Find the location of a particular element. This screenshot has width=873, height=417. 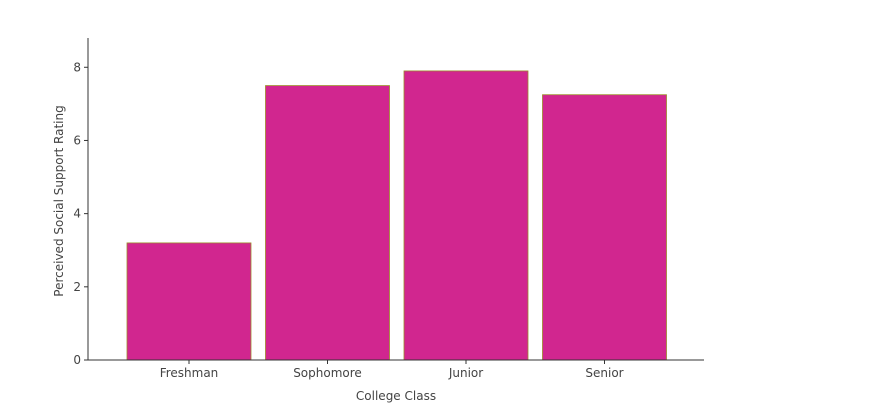

y-tick-label: 2 is located at coordinates (77, 287).